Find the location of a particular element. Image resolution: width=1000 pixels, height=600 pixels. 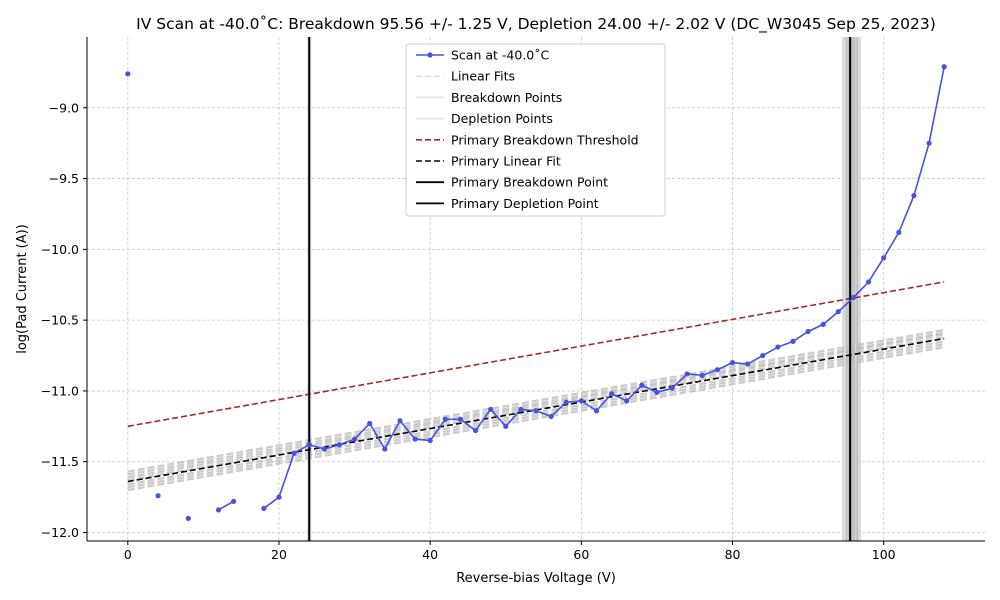

x-axis-label: Reverse-bias Voltage (V) is located at coordinates (536, 578).